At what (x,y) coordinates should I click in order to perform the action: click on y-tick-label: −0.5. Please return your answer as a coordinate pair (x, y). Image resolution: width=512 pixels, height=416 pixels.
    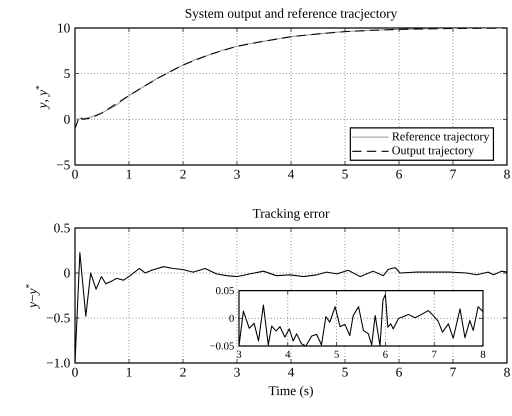
    Looking at the image, I should click on (58, 318).